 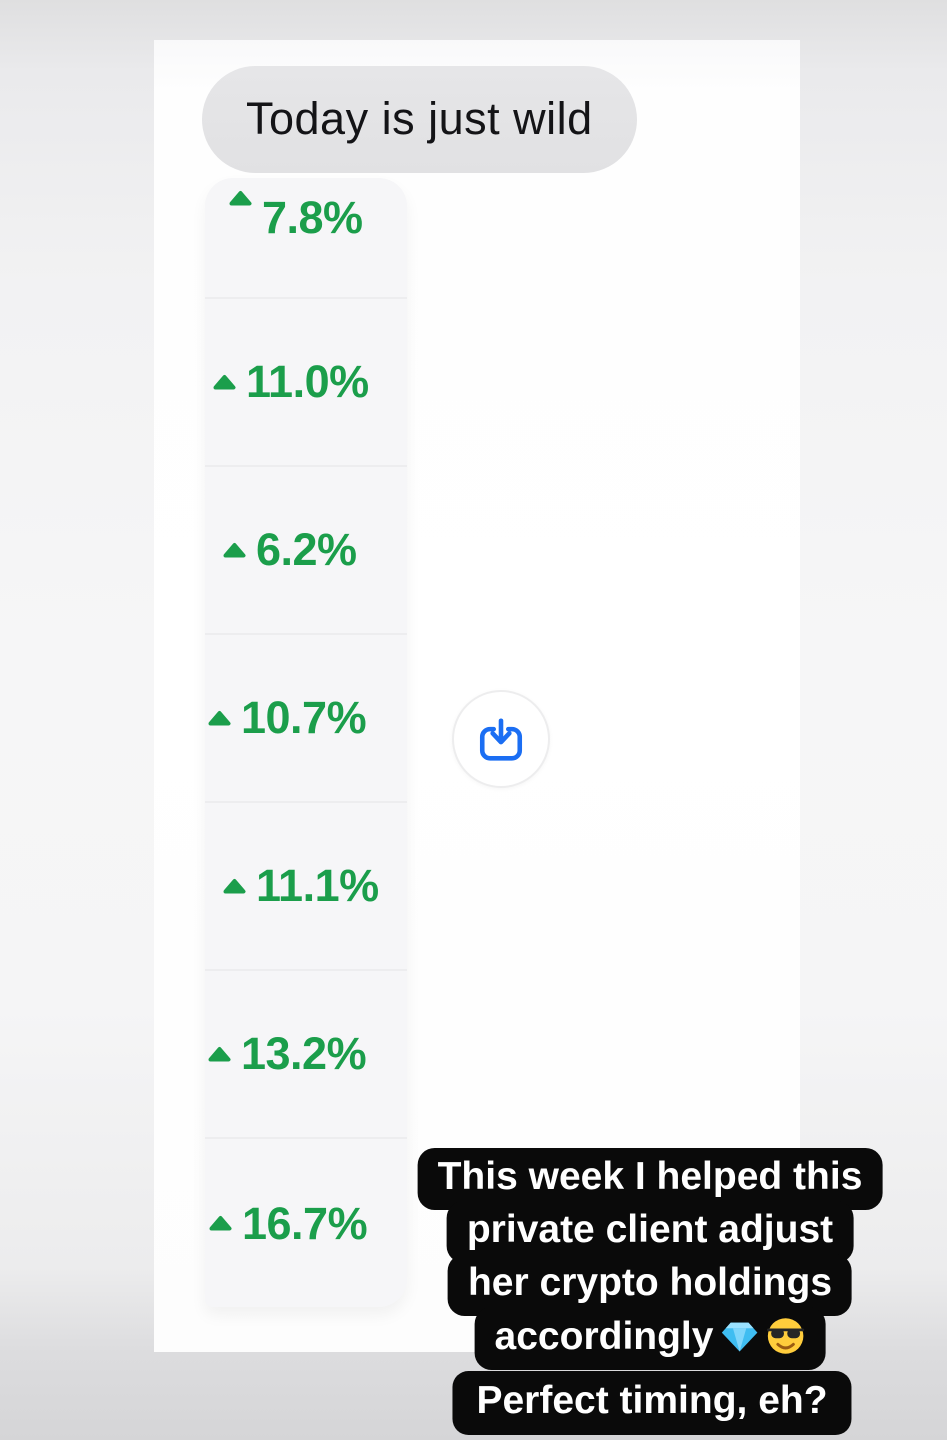 I want to click on download-button, so click(x=501, y=739).